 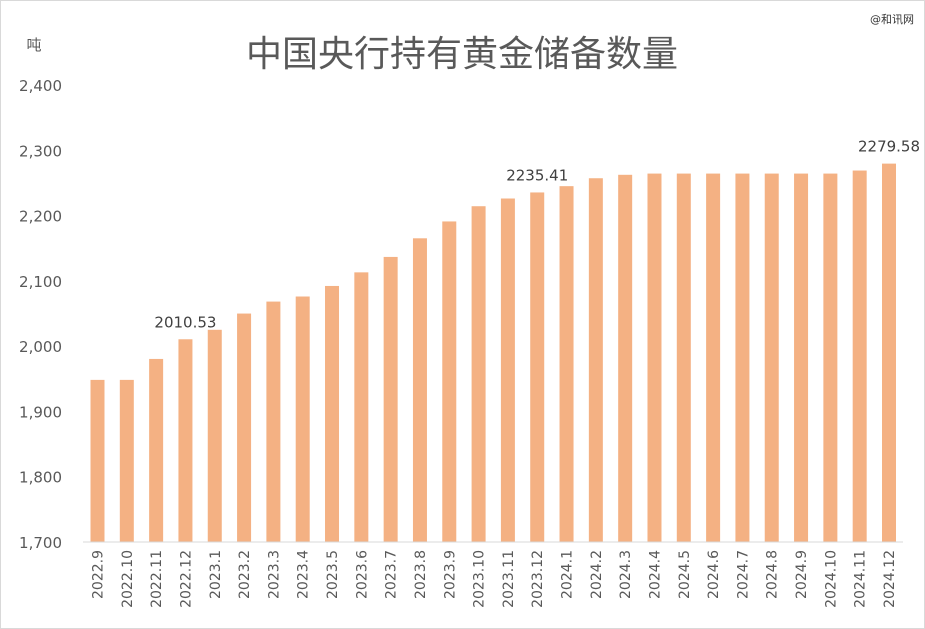 I want to click on x-tick-label: 2024.5, so click(x=685, y=574).